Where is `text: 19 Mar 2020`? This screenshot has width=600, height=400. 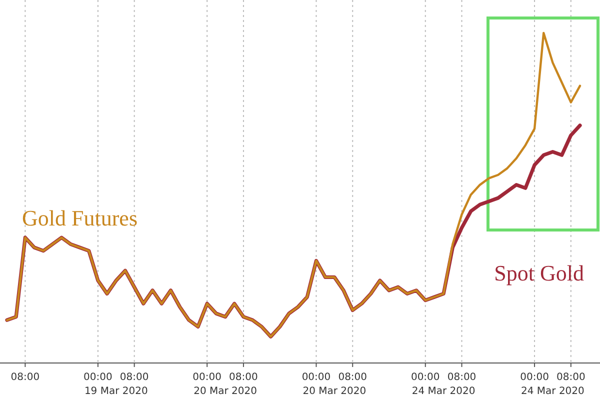
text: 19 Mar 2020 is located at coordinates (116, 391).